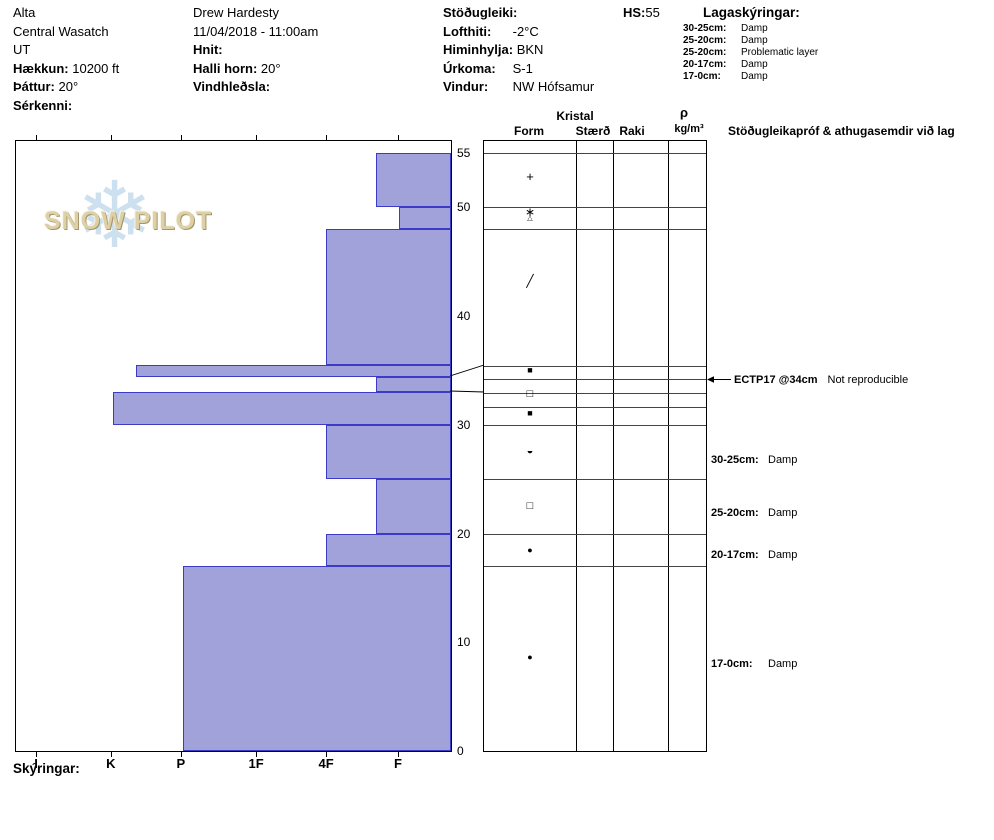 The width and height of the screenshot is (994, 840). Describe the element at coordinates (94, 68) in the screenshot. I see `field-value: 10200 ft` at that location.